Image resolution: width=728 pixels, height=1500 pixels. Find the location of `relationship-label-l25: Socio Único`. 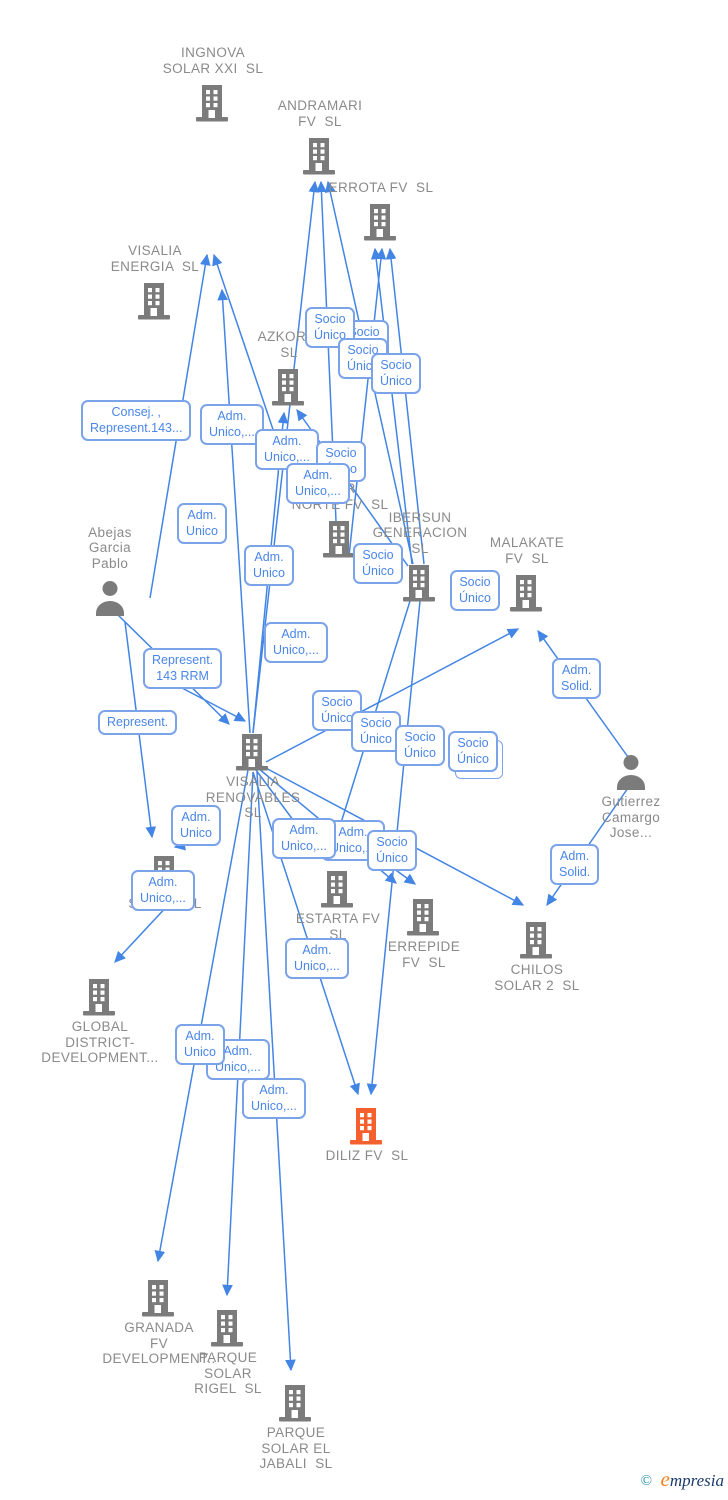

relationship-label-l25: Socio Único is located at coordinates (392, 850).